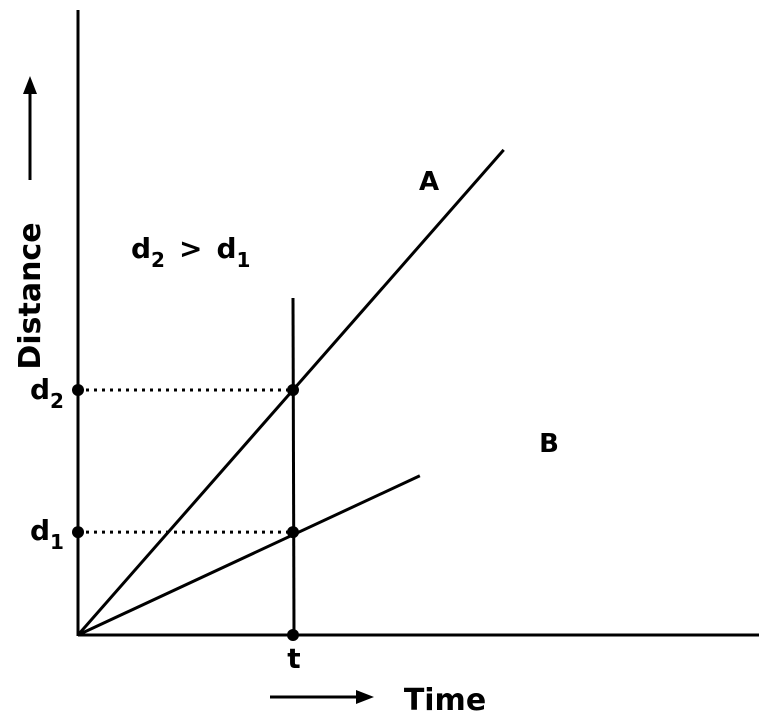 The height and width of the screenshot is (725, 769). Describe the element at coordinates (158, 260) in the screenshot. I see `annotation-left-sub: 2` at that location.